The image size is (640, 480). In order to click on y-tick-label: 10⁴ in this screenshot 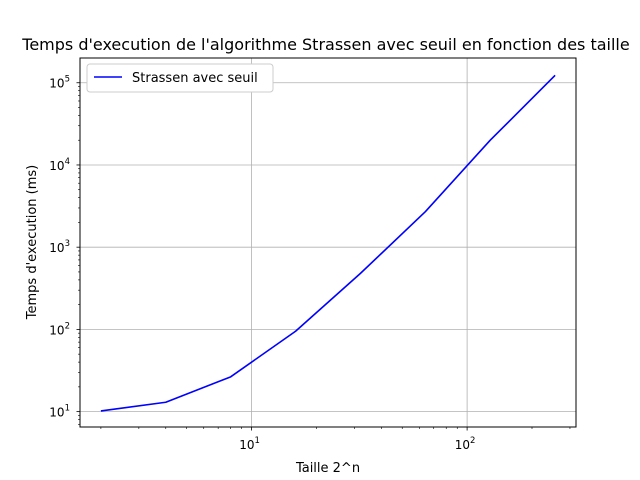, I will do `click(59, 165)`.